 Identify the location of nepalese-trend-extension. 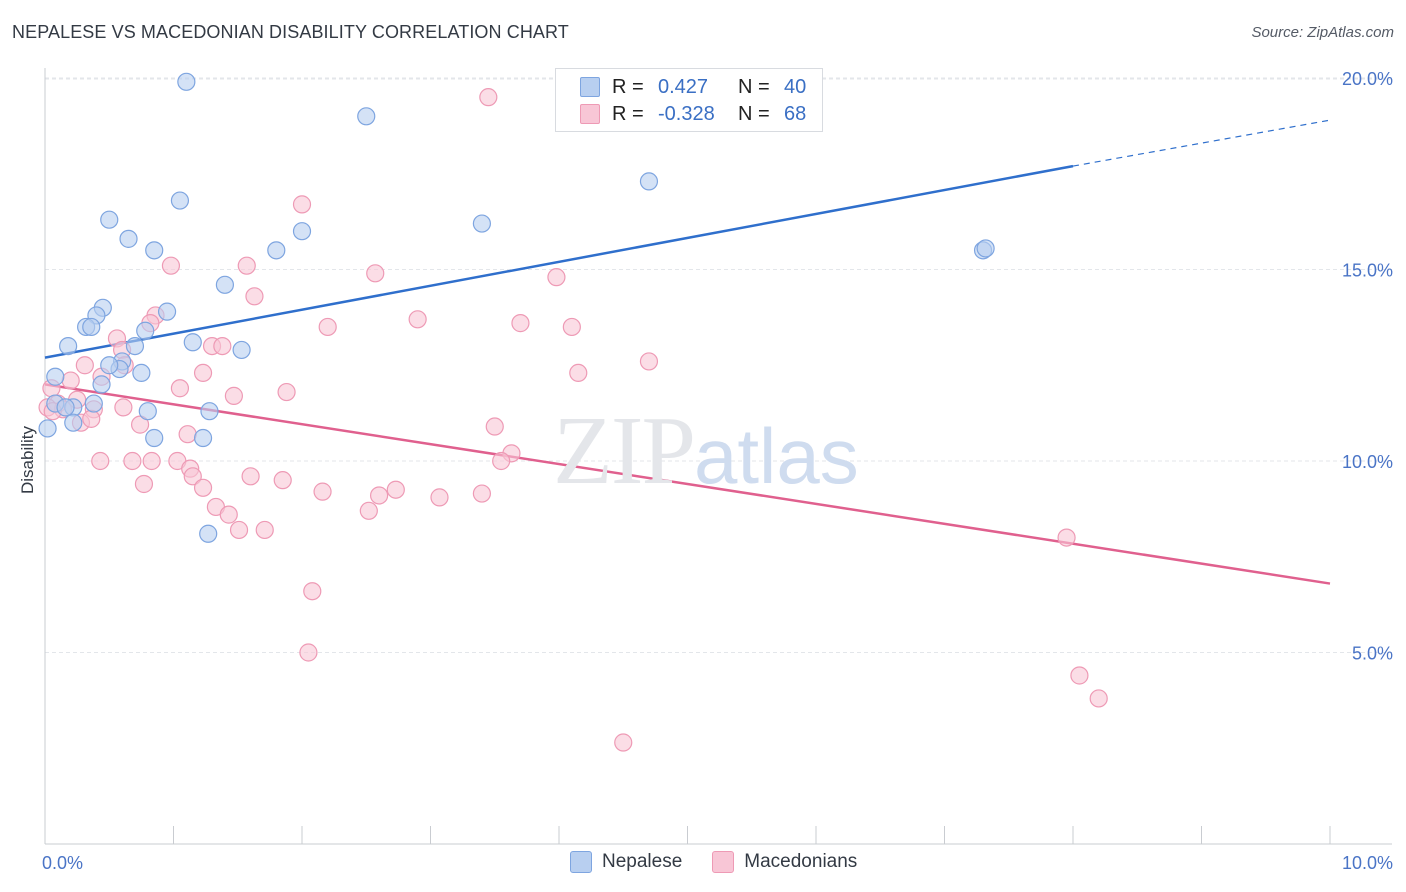
(1201, 143).